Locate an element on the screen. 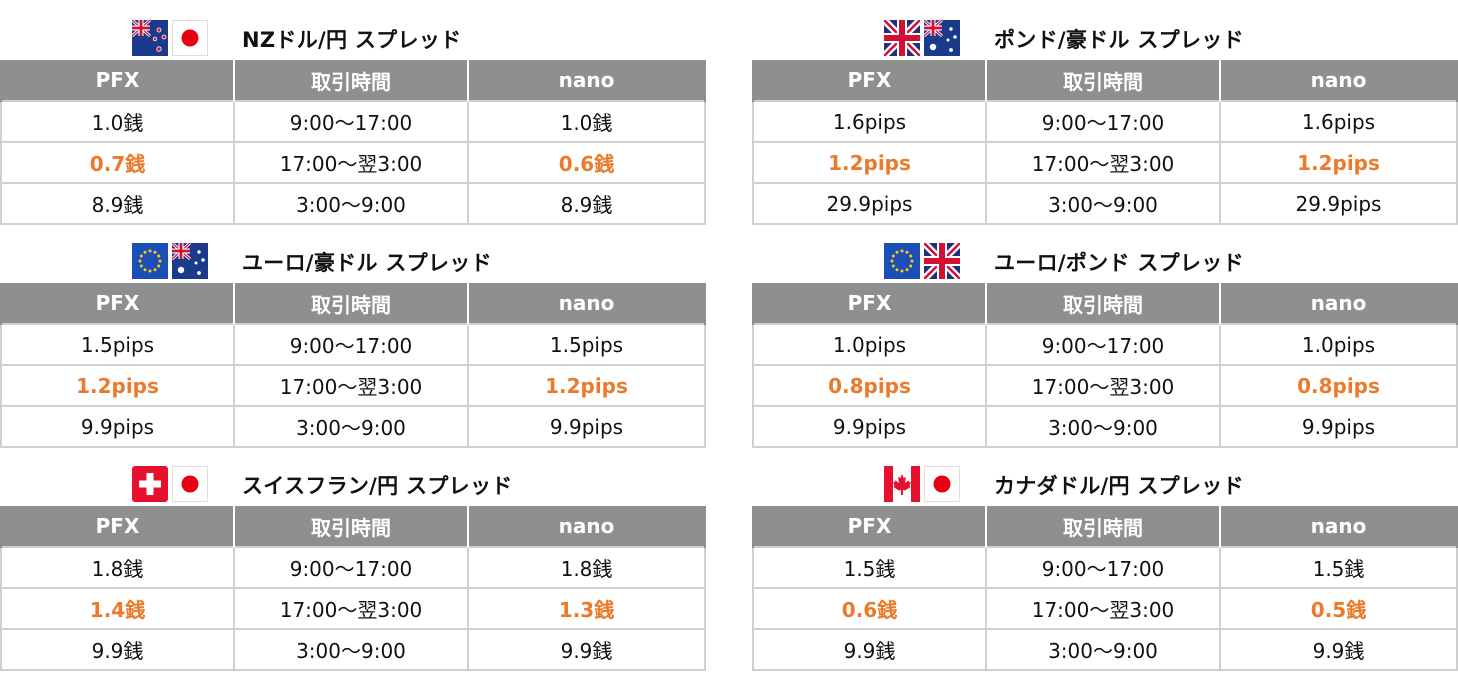  panel-title: ユーロ/ポンド スプレッド is located at coordinates (1119, 263).